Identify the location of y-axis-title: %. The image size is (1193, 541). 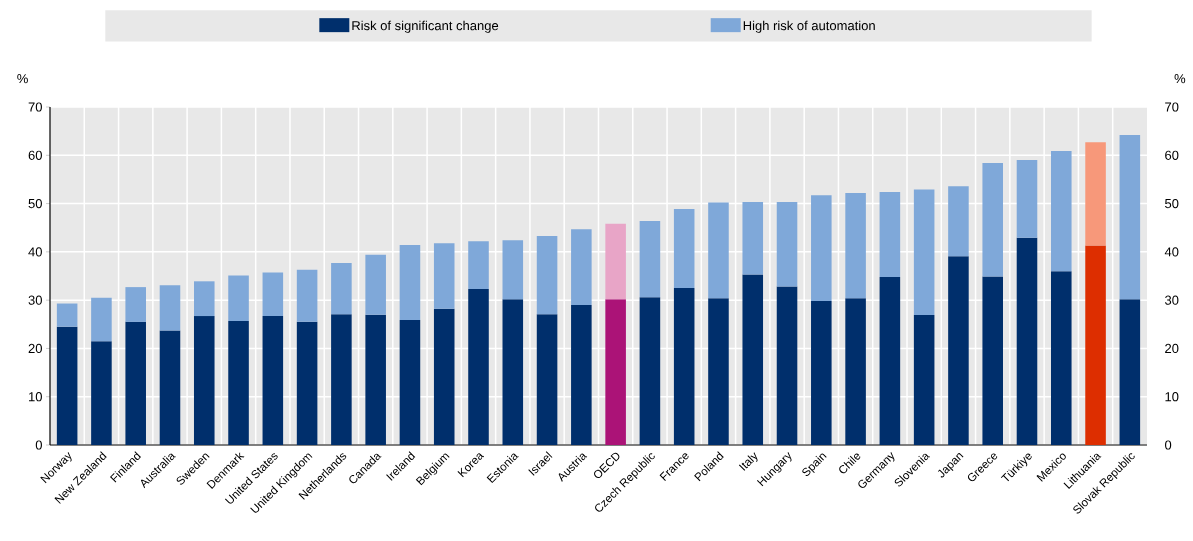
(22, 79).